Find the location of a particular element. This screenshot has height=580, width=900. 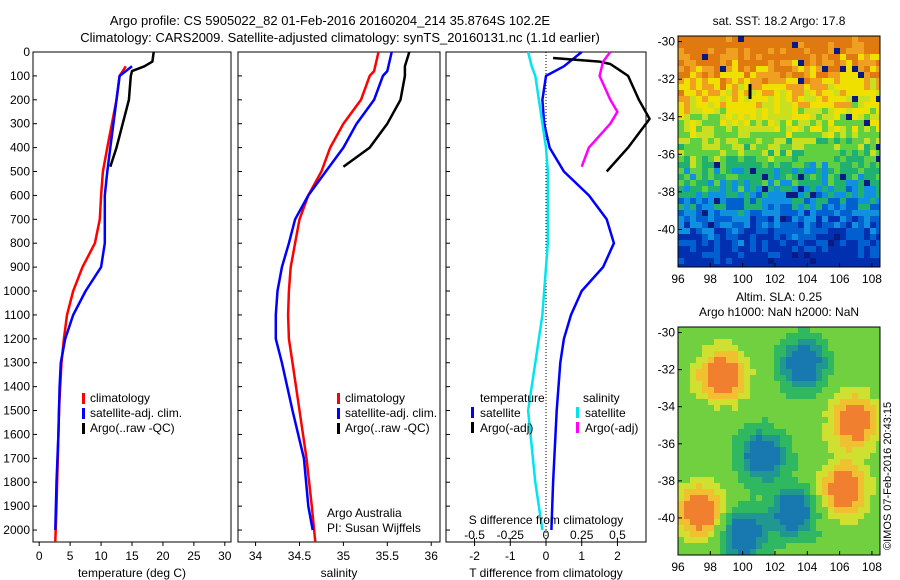

map-y-tick-label: -40 is located at coordinates (667, 518).